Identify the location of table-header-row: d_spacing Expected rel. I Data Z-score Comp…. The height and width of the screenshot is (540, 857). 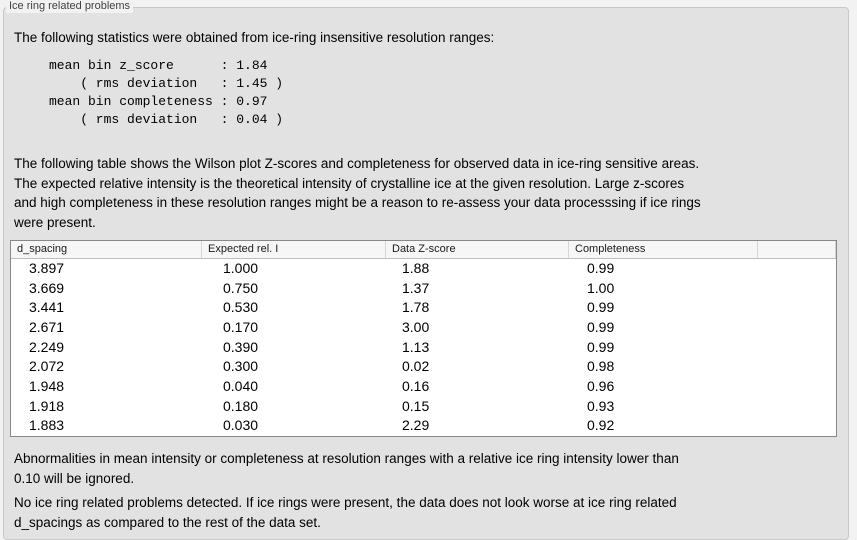
(423, 250).